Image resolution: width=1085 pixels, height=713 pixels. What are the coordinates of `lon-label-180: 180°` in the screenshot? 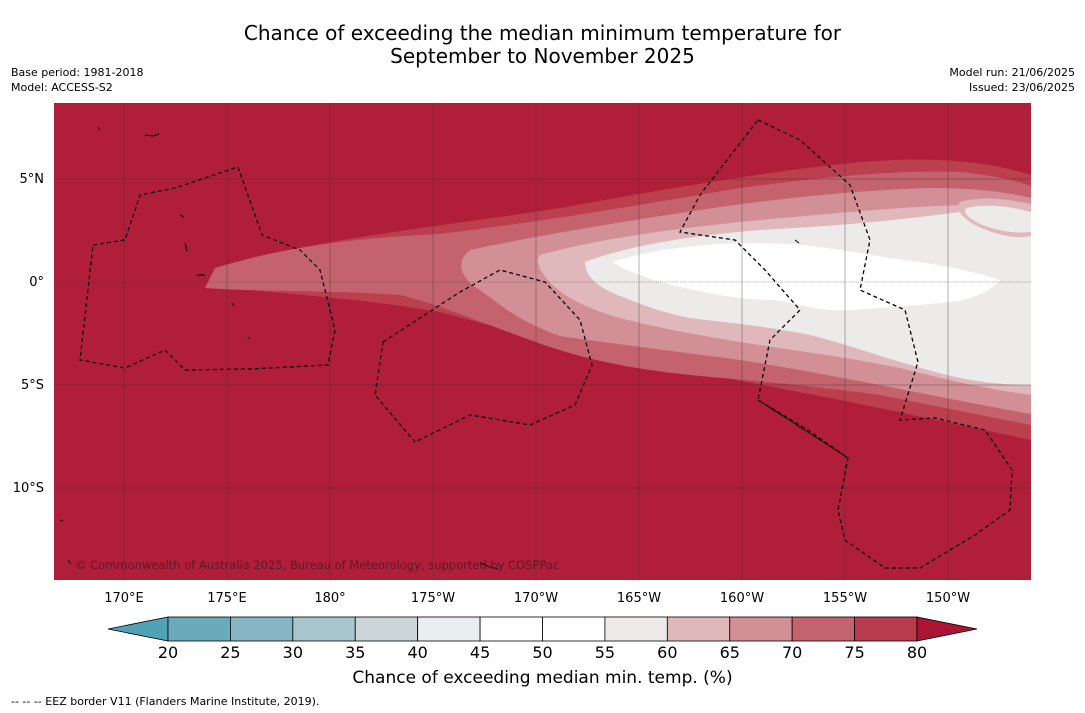 It's located at (329, 598).